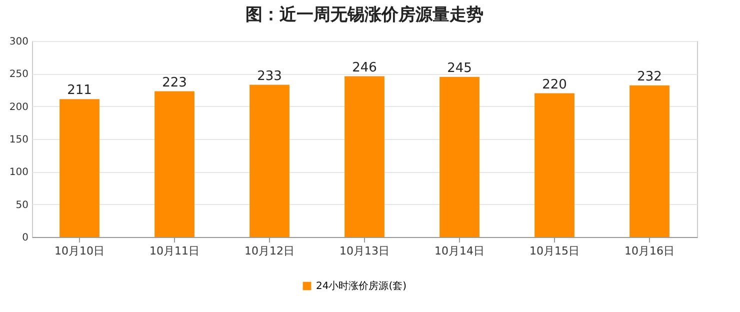  What do you see at coordinates (18, 107) in the screenshot?
I see `y-tick-label: 200` at bounding box center [18, 107].